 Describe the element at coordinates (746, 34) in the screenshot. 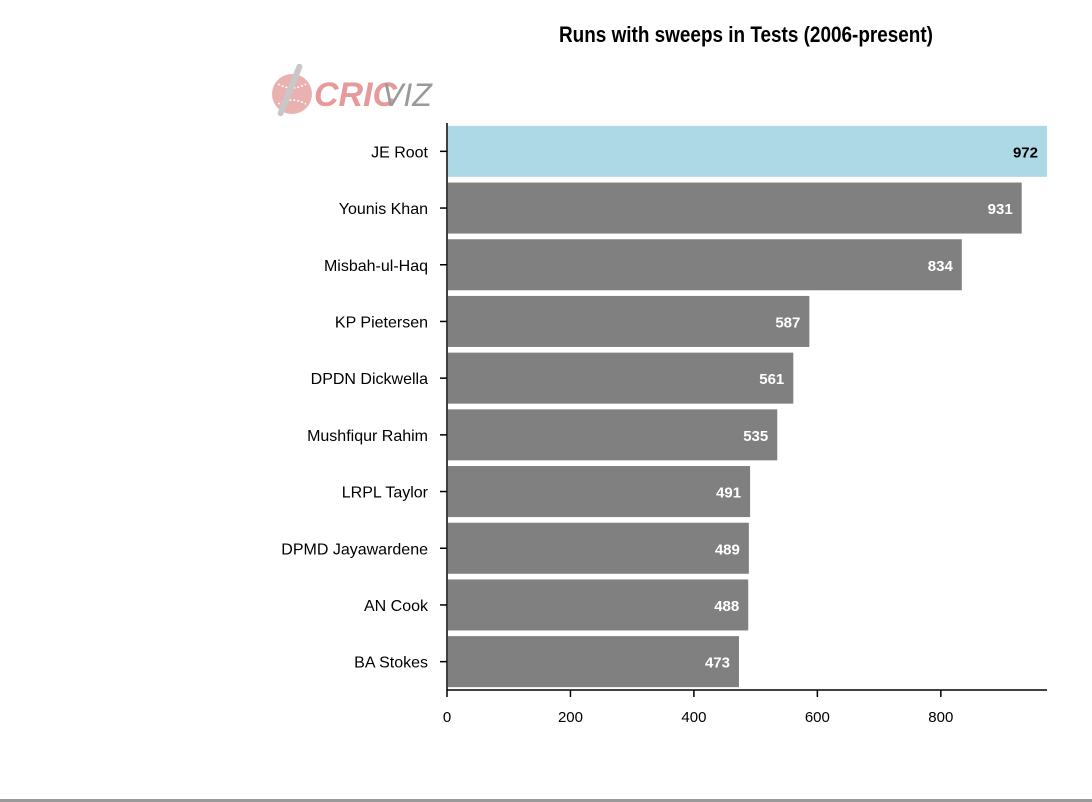

I see `chart-title: Runs with sweeps in Tests (2006-present)` at that location.